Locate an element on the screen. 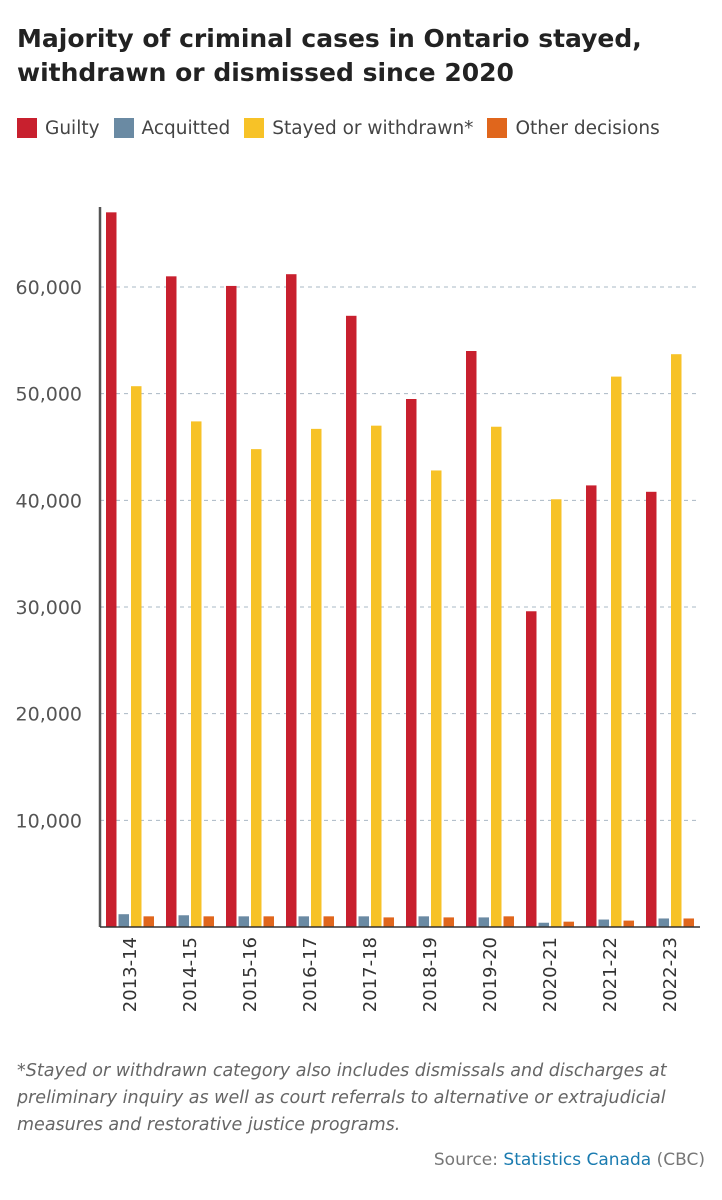 The height and width of the screenshot is (1200, 722). y-tick-label: 60,000 is located at coordinates (49, 288).